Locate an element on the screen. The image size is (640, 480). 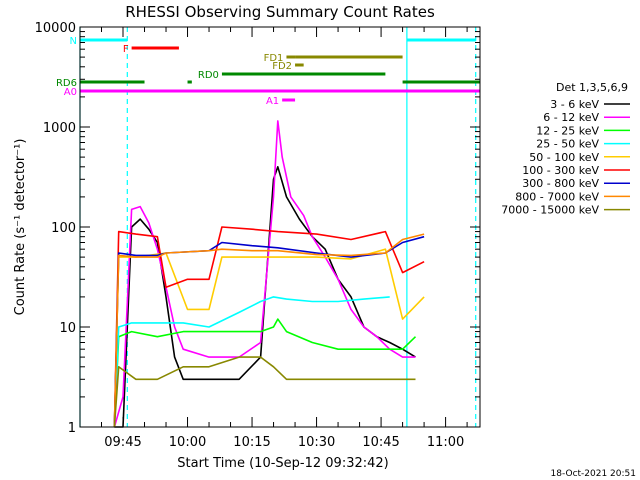
legend-label-2: 12 - 25 keV is located at coordinates (567, 130).